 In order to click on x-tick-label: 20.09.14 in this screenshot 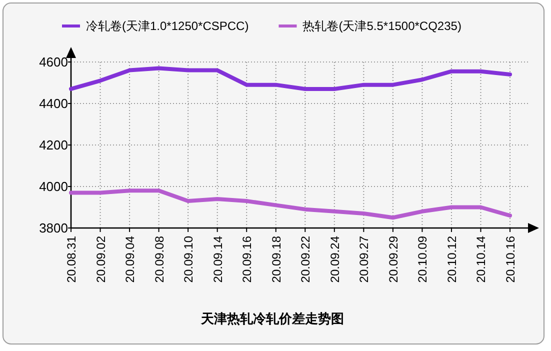, I will do `click(217, 259)`.